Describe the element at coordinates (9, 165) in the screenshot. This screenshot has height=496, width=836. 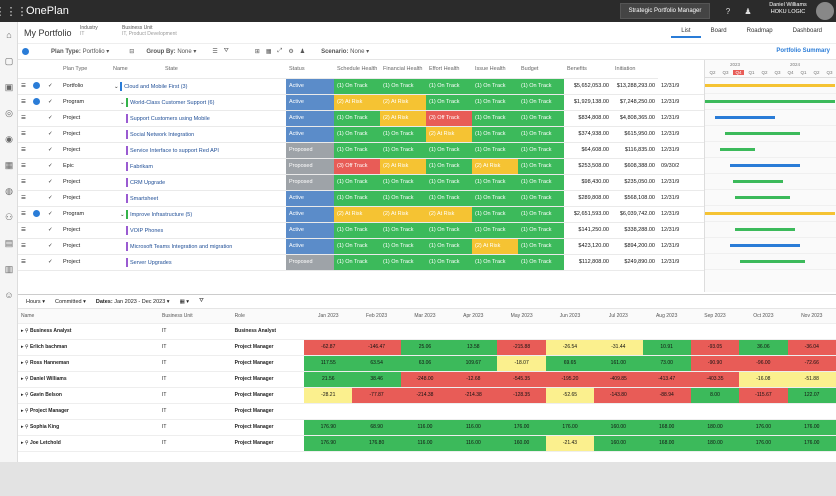
I see `grid-icon: ▦` at that location.